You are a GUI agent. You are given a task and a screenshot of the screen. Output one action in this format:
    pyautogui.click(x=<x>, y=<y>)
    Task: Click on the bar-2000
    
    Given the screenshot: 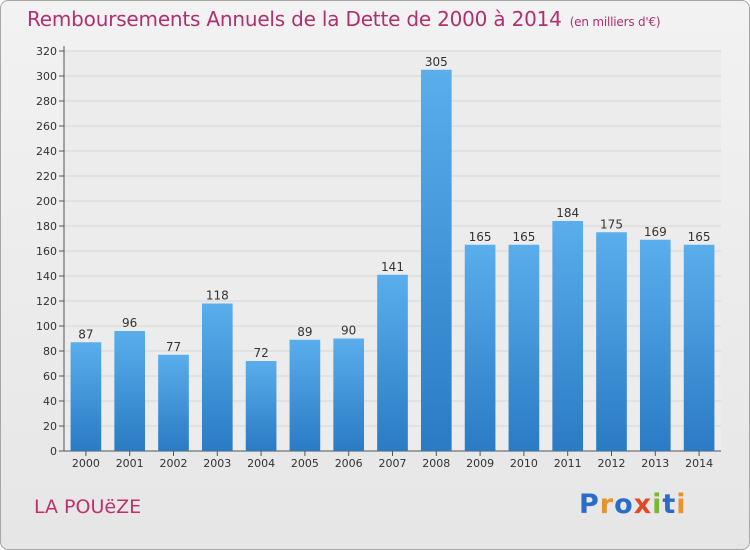 What is the action you would take?
    pyautogui.click(x=86, y=396)
    